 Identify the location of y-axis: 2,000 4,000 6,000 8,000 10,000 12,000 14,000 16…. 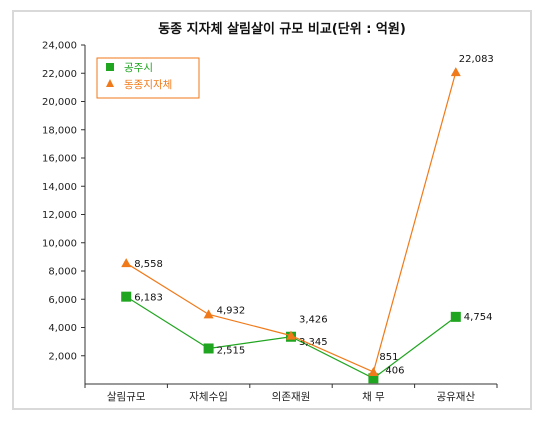
(64, 212).